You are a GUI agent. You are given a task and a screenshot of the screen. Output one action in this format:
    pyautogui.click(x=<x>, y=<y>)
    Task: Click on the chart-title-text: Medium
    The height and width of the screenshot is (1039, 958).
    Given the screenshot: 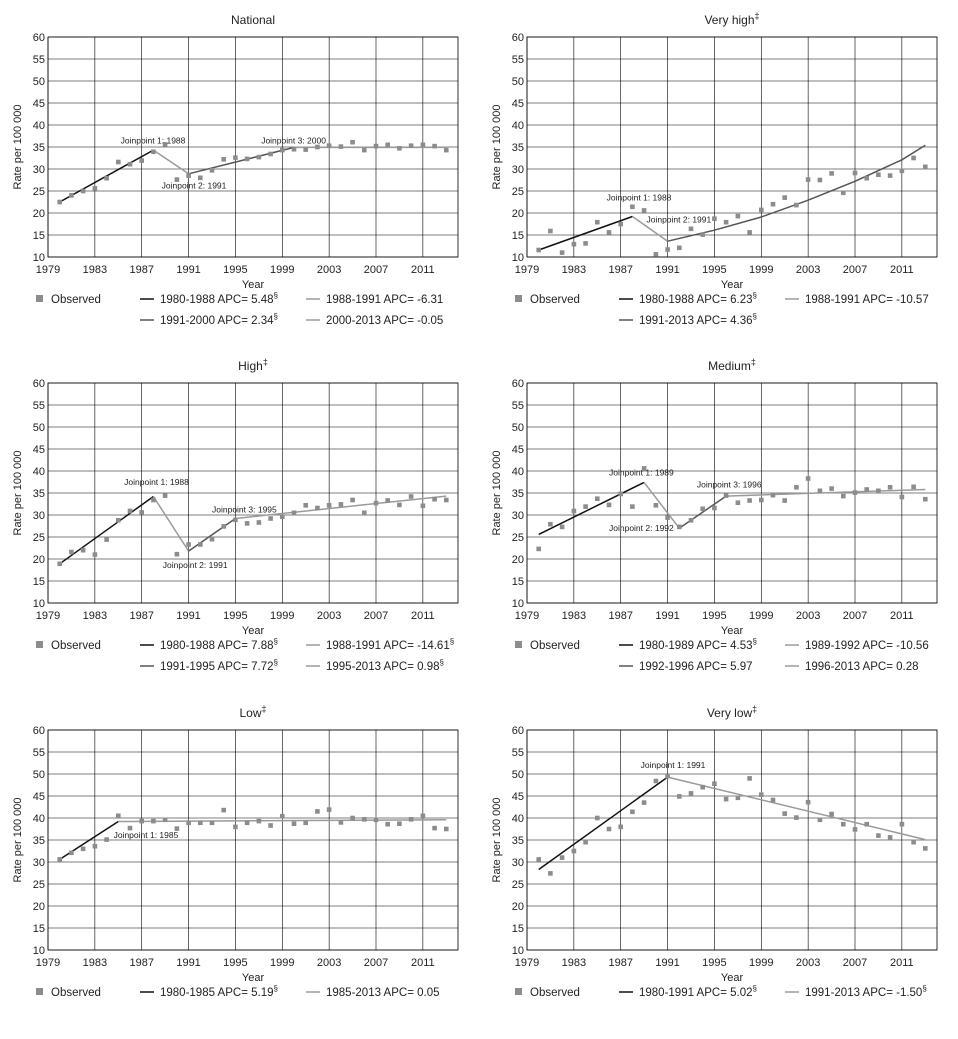 What is the action you would take?
    pyautogui.click(x=729, y=366)
    